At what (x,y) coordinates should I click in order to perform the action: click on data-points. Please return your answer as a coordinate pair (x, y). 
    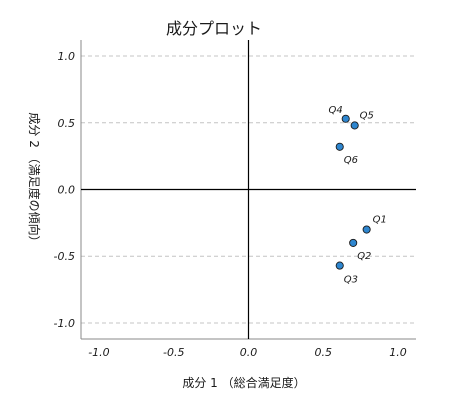
    Looking at the image, I should click on (353, 192).